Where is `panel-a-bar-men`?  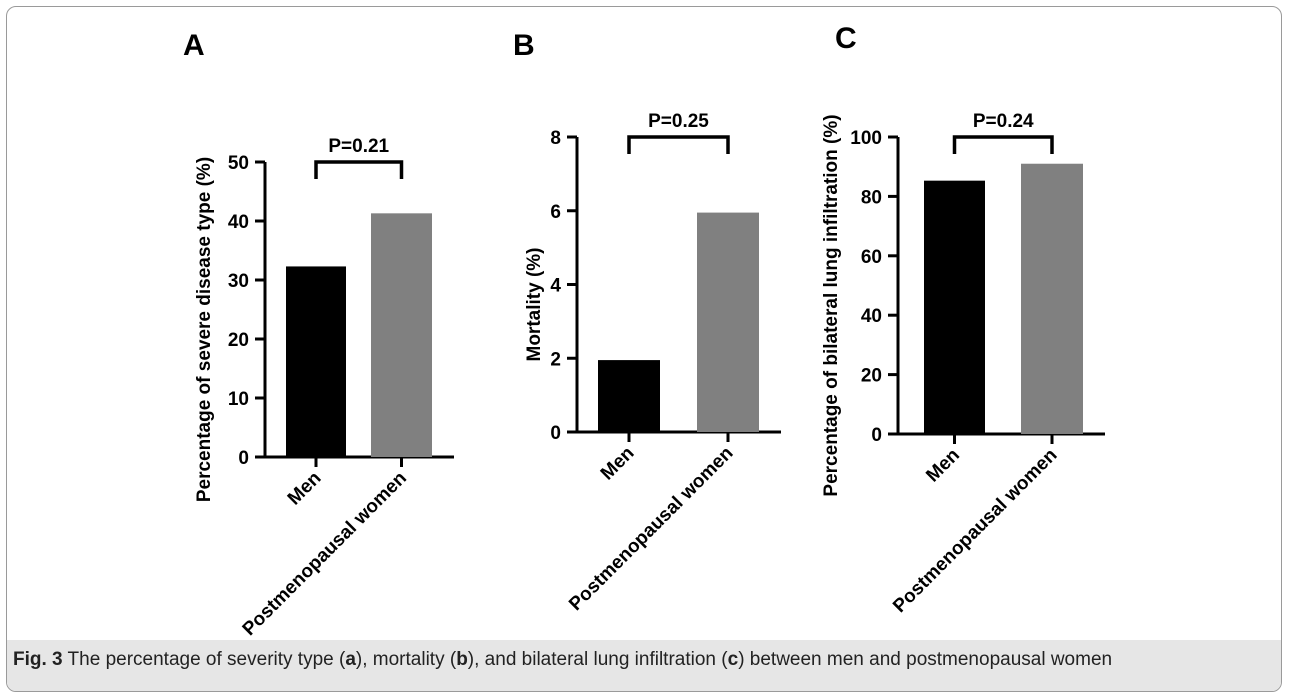
panel-a-bar-men is located at coordinates (316, 361).